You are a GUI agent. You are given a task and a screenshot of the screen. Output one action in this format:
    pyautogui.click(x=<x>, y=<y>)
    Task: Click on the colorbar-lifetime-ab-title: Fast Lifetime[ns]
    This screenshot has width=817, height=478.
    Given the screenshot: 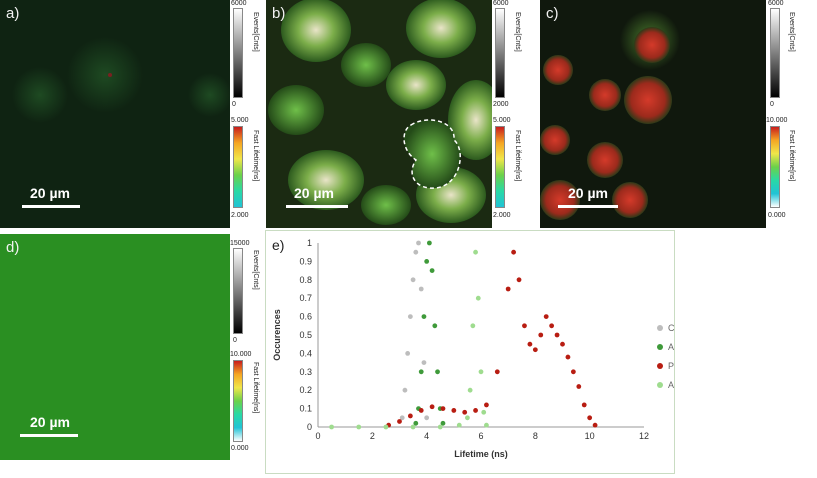 What is the action you would take?
    pyautogui.click(x=255, y=156)
    